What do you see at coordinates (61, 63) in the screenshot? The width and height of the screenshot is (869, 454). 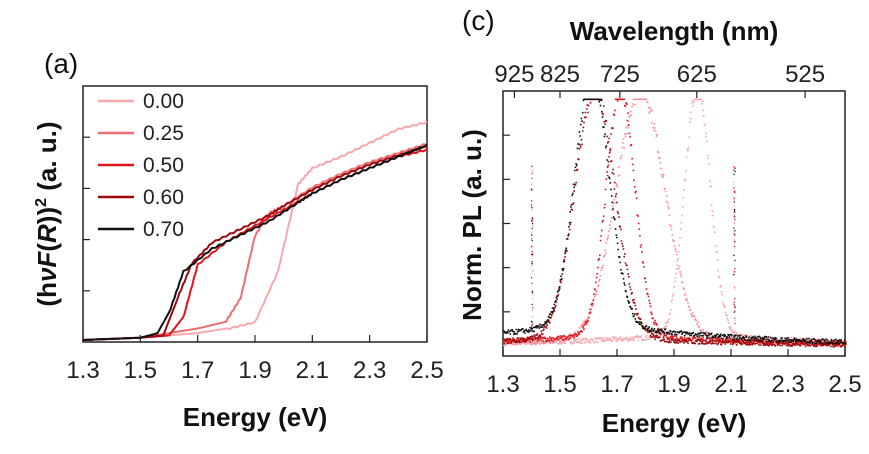 I see `panel-a-label: (a)` at bounding box center [61, 63].